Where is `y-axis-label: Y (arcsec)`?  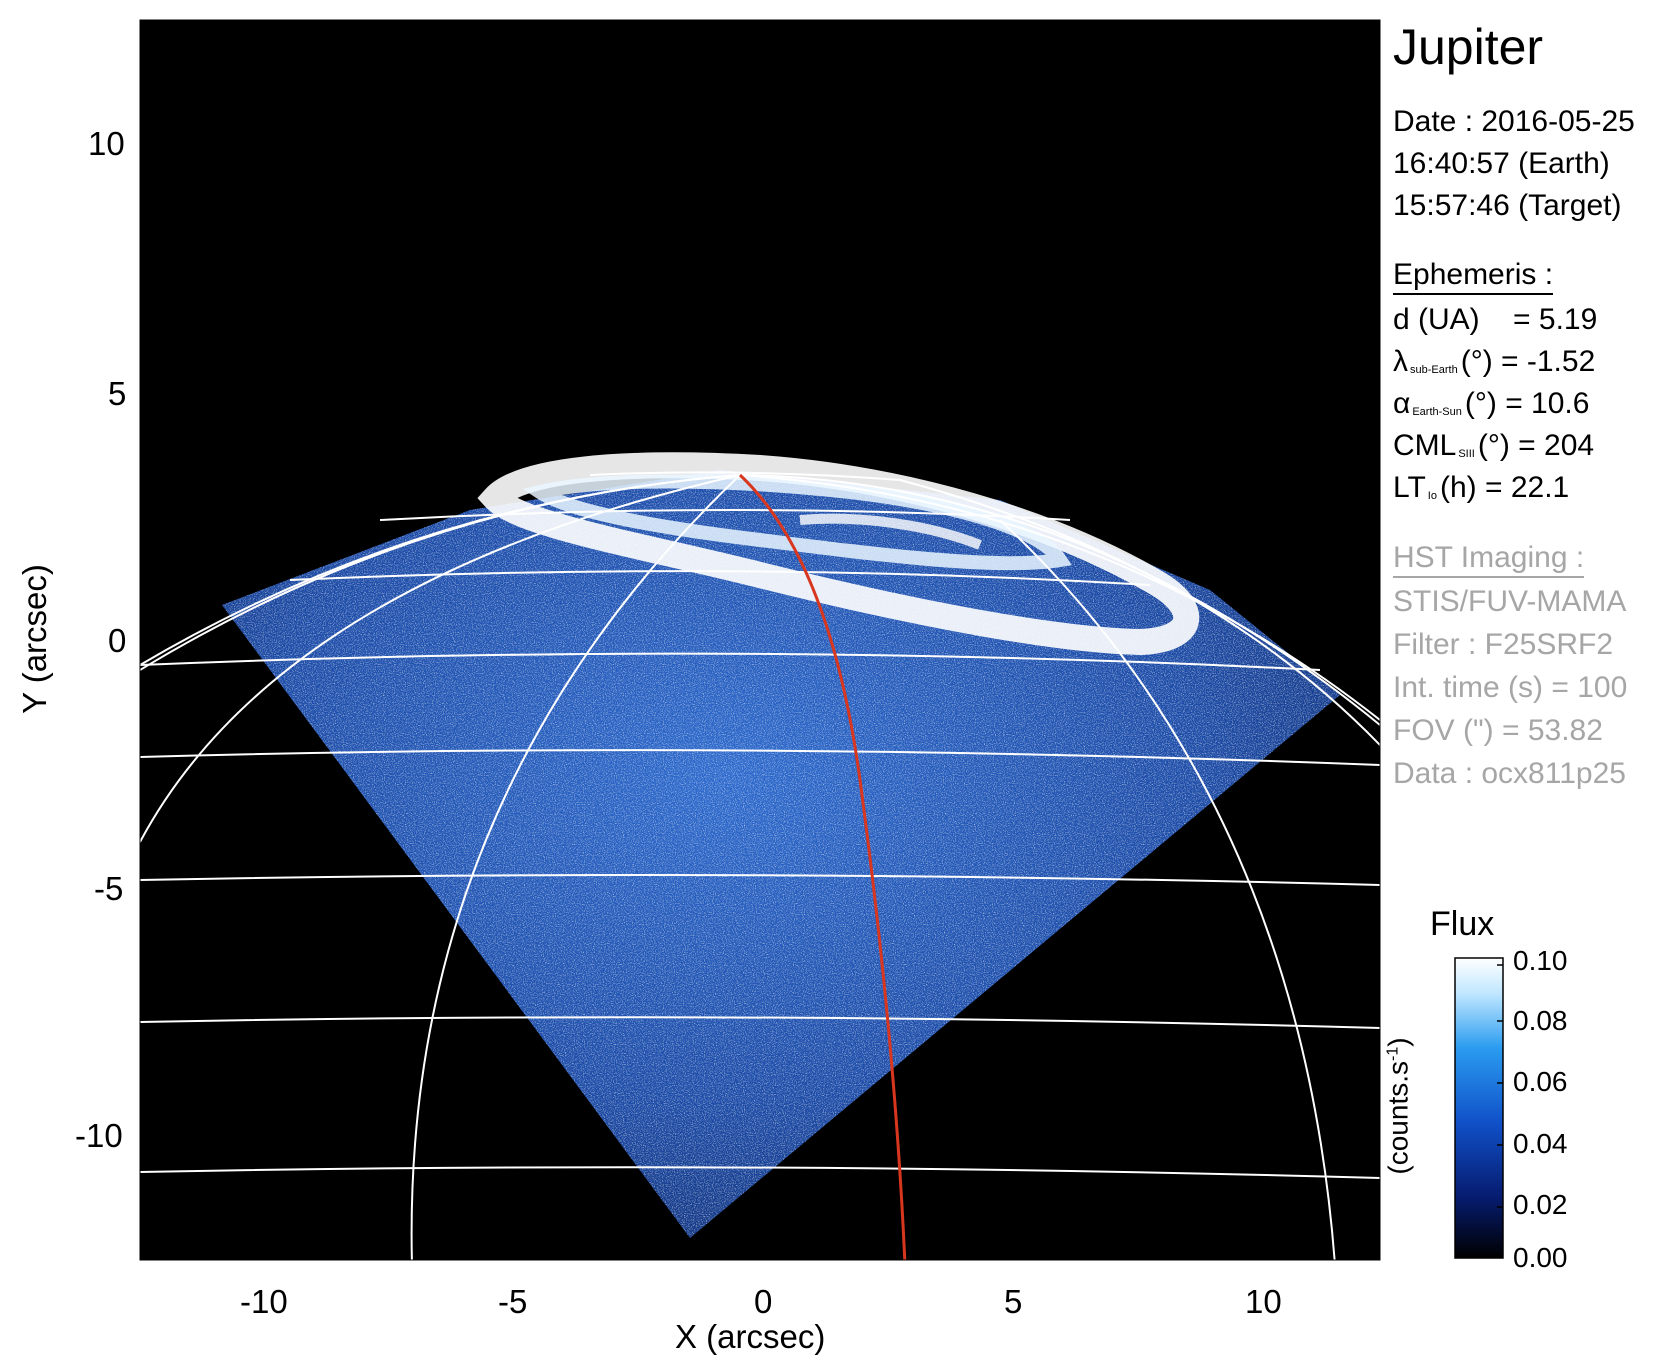
y-axis-label: Y (arcsec) is located at coordinates (34, 639).